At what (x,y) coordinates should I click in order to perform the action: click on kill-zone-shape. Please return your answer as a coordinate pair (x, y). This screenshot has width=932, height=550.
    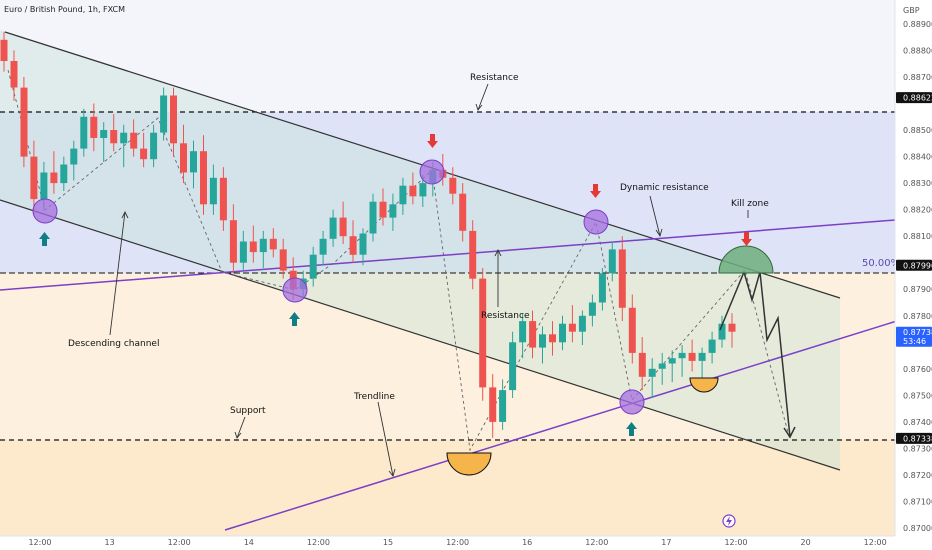
    Looking at the image, I should click on (746, 259).